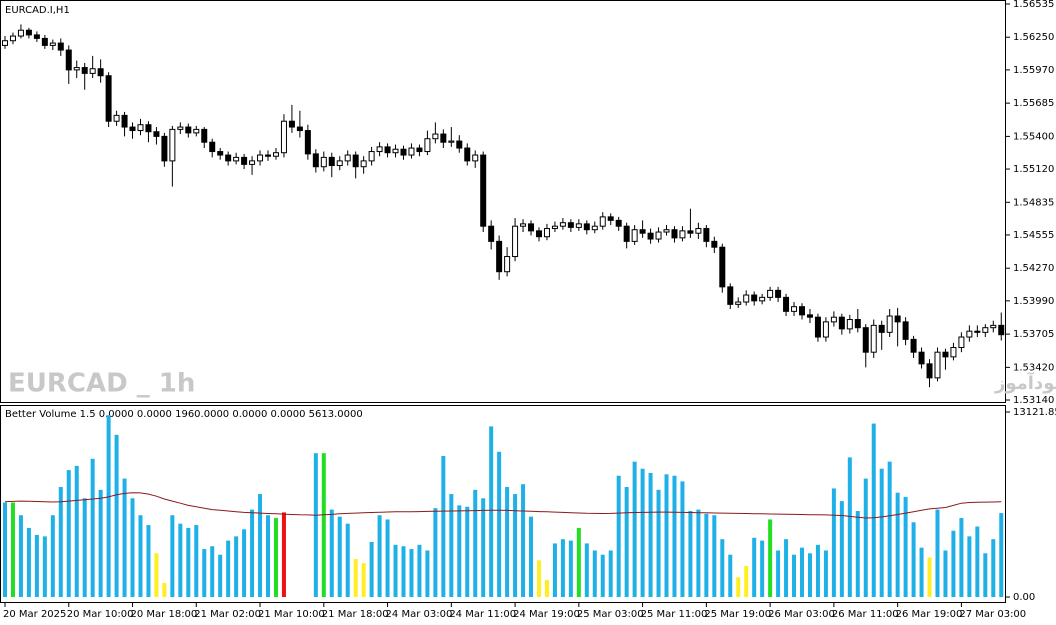  What do you see at coordinates (1033, 103) in the screenshot?
I see `y-tick-label: 1.55685` at bounding box center [1033, 103].